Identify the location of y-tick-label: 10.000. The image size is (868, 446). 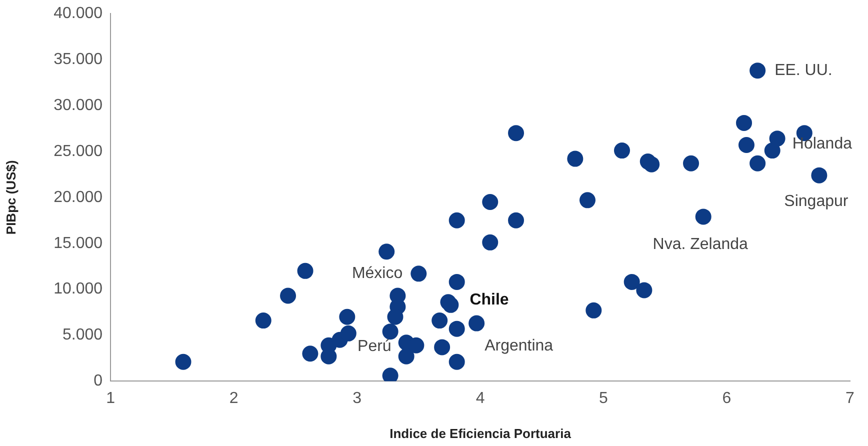
(78, 289).